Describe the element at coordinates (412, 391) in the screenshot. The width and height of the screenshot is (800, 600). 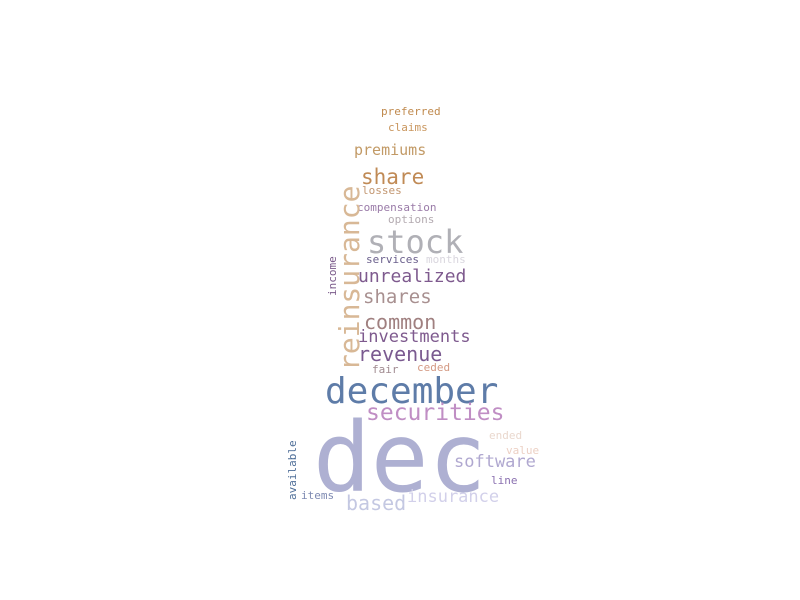
I see `word-december: december` at that location.